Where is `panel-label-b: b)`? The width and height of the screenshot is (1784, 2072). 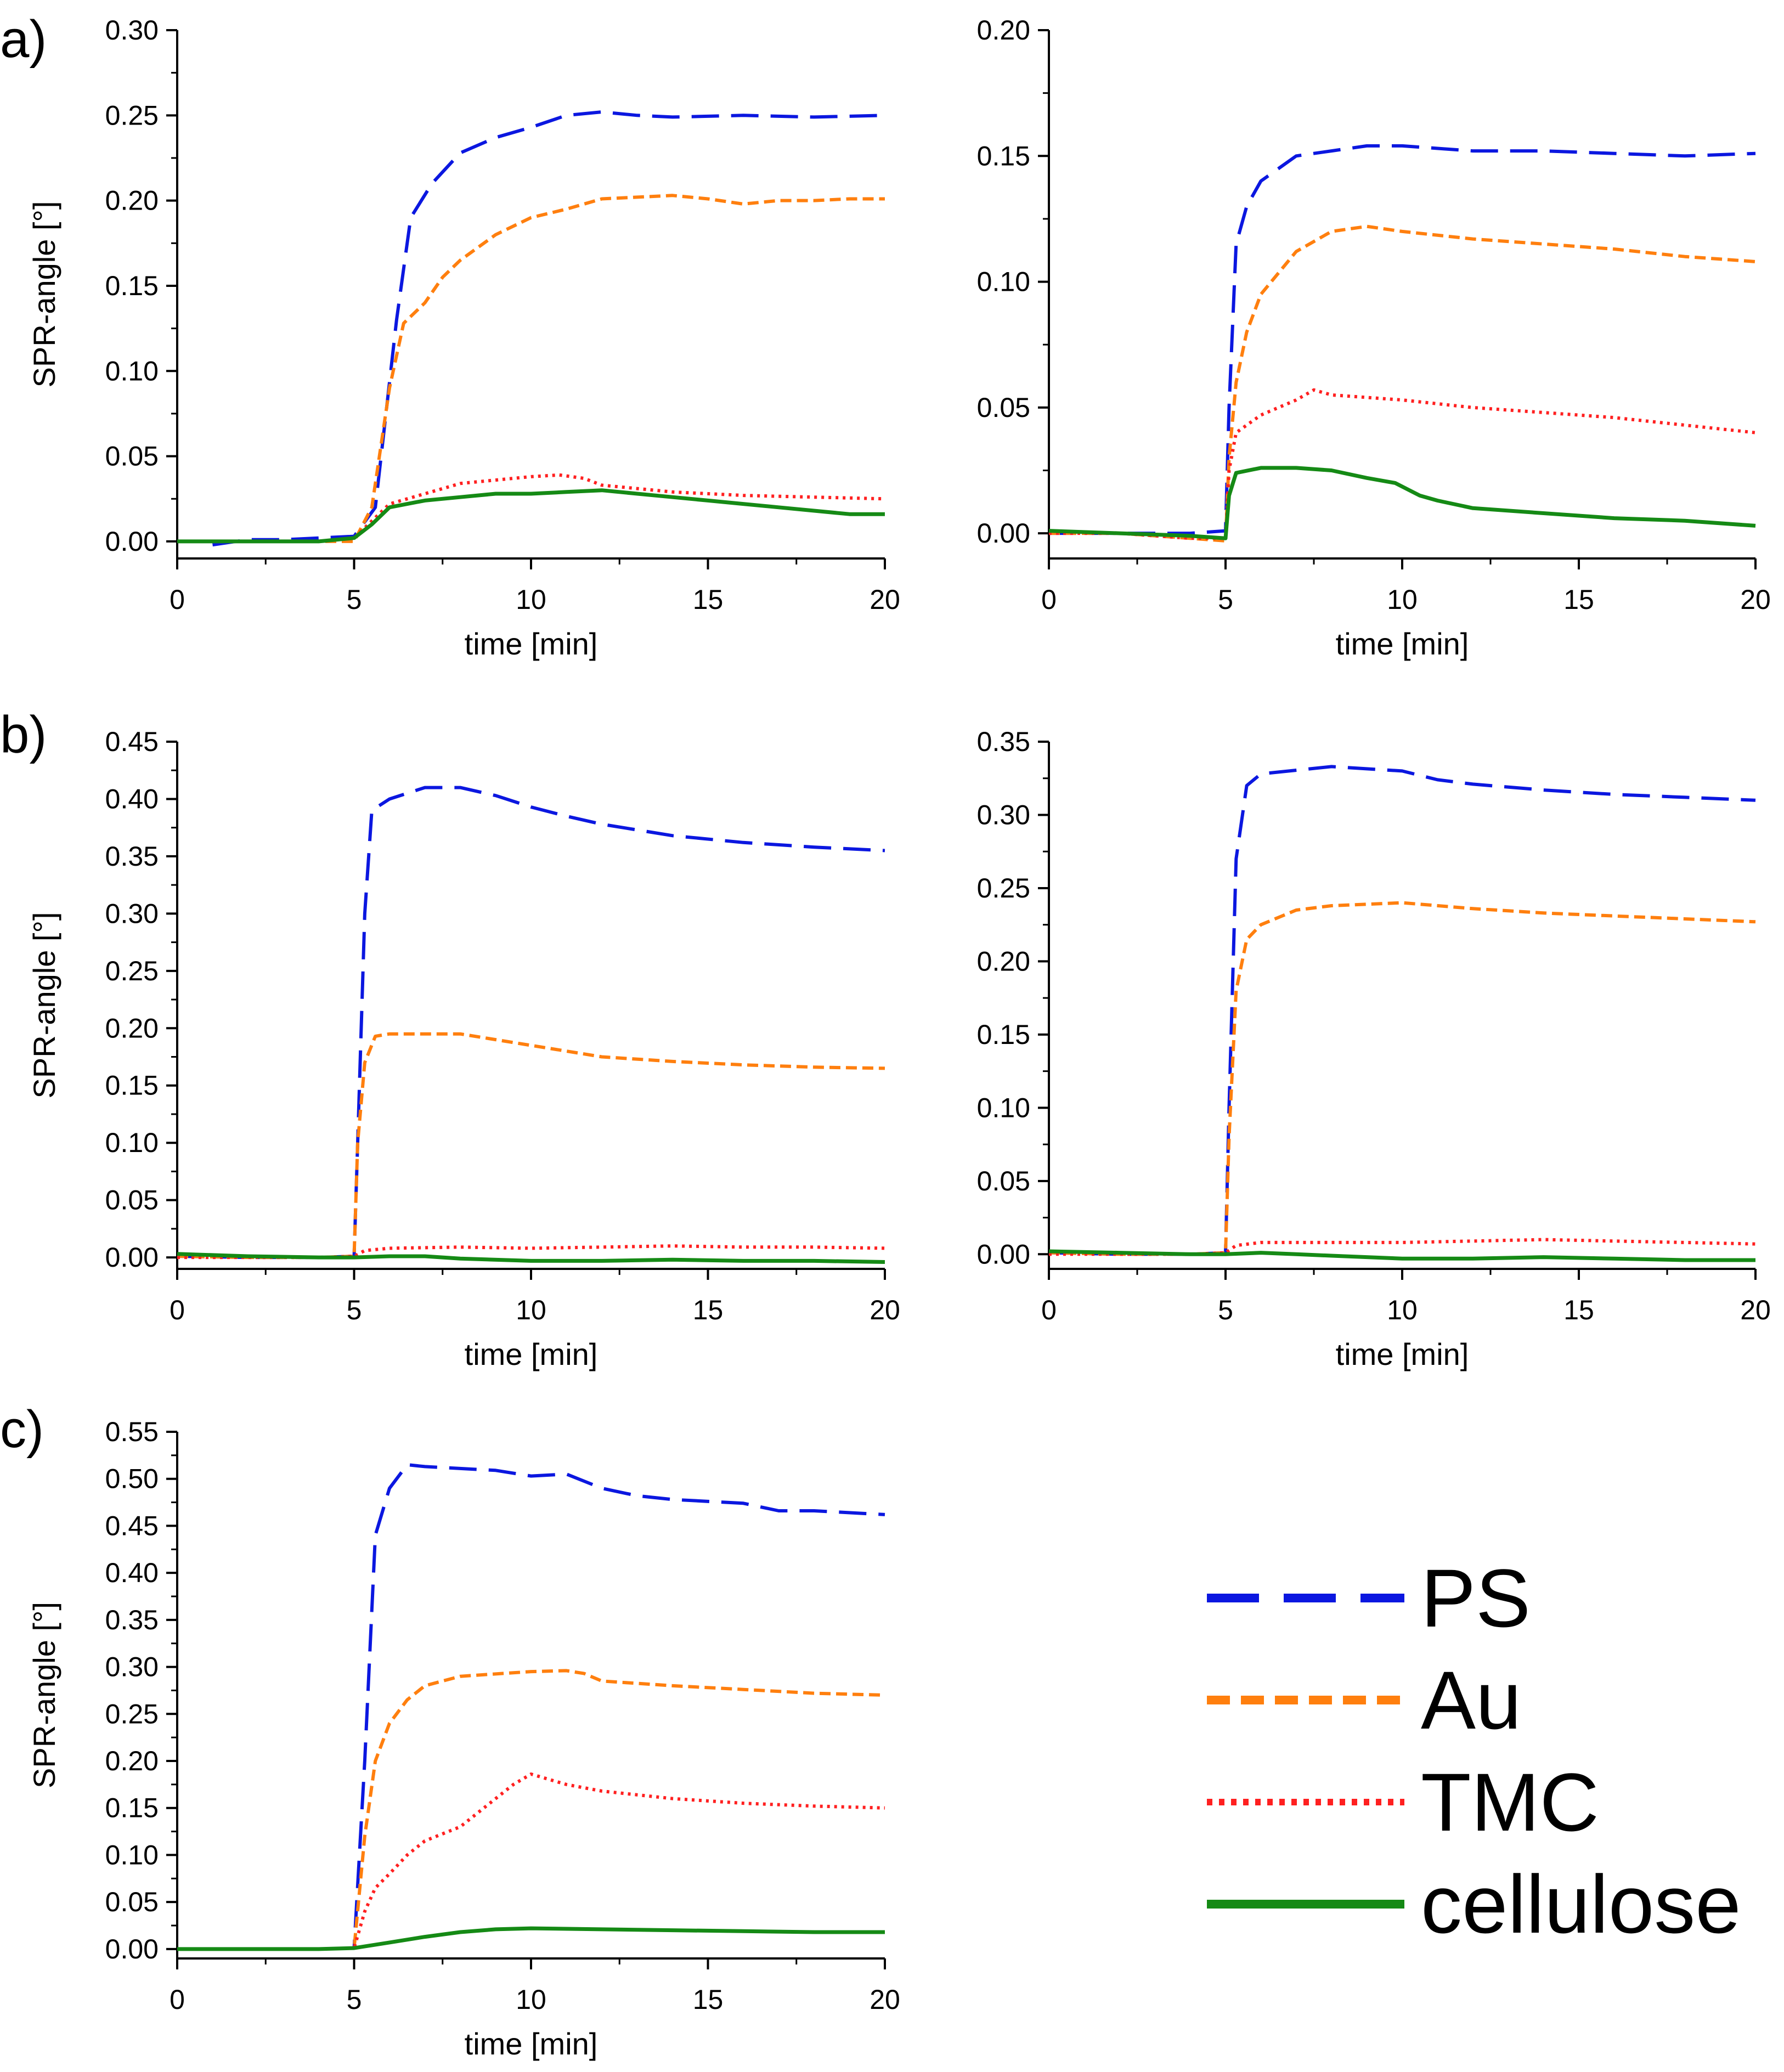 panel-label-b: b) is located at coordinates (24, 734).